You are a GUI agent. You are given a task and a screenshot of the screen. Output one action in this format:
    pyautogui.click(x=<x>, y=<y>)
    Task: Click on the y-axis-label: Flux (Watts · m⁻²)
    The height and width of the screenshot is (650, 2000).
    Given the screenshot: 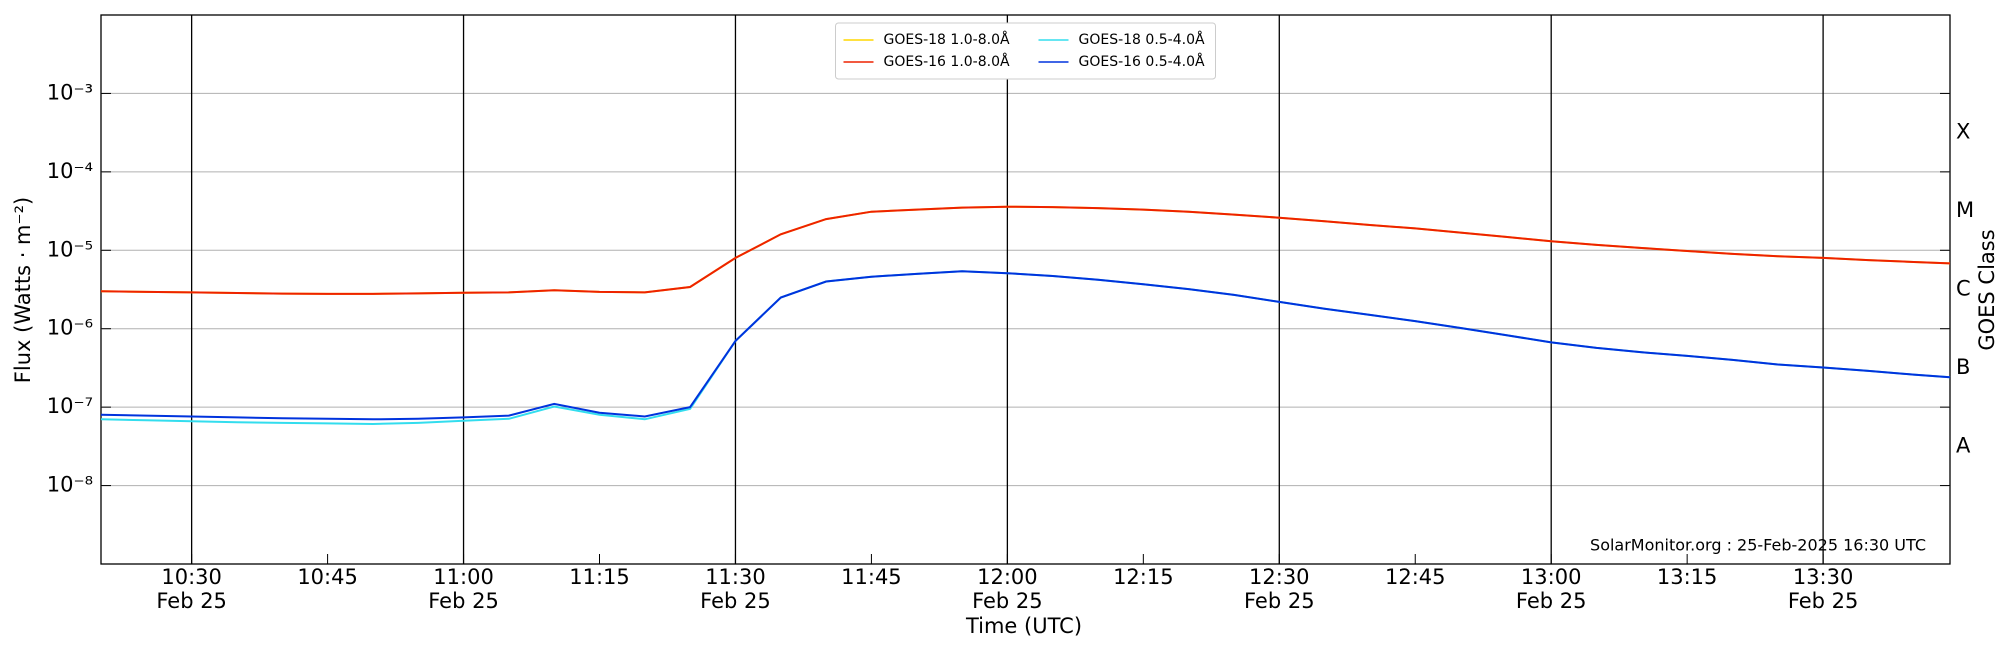 What is the action you would take?
    pyautogui.click(x=23, y=290)
    